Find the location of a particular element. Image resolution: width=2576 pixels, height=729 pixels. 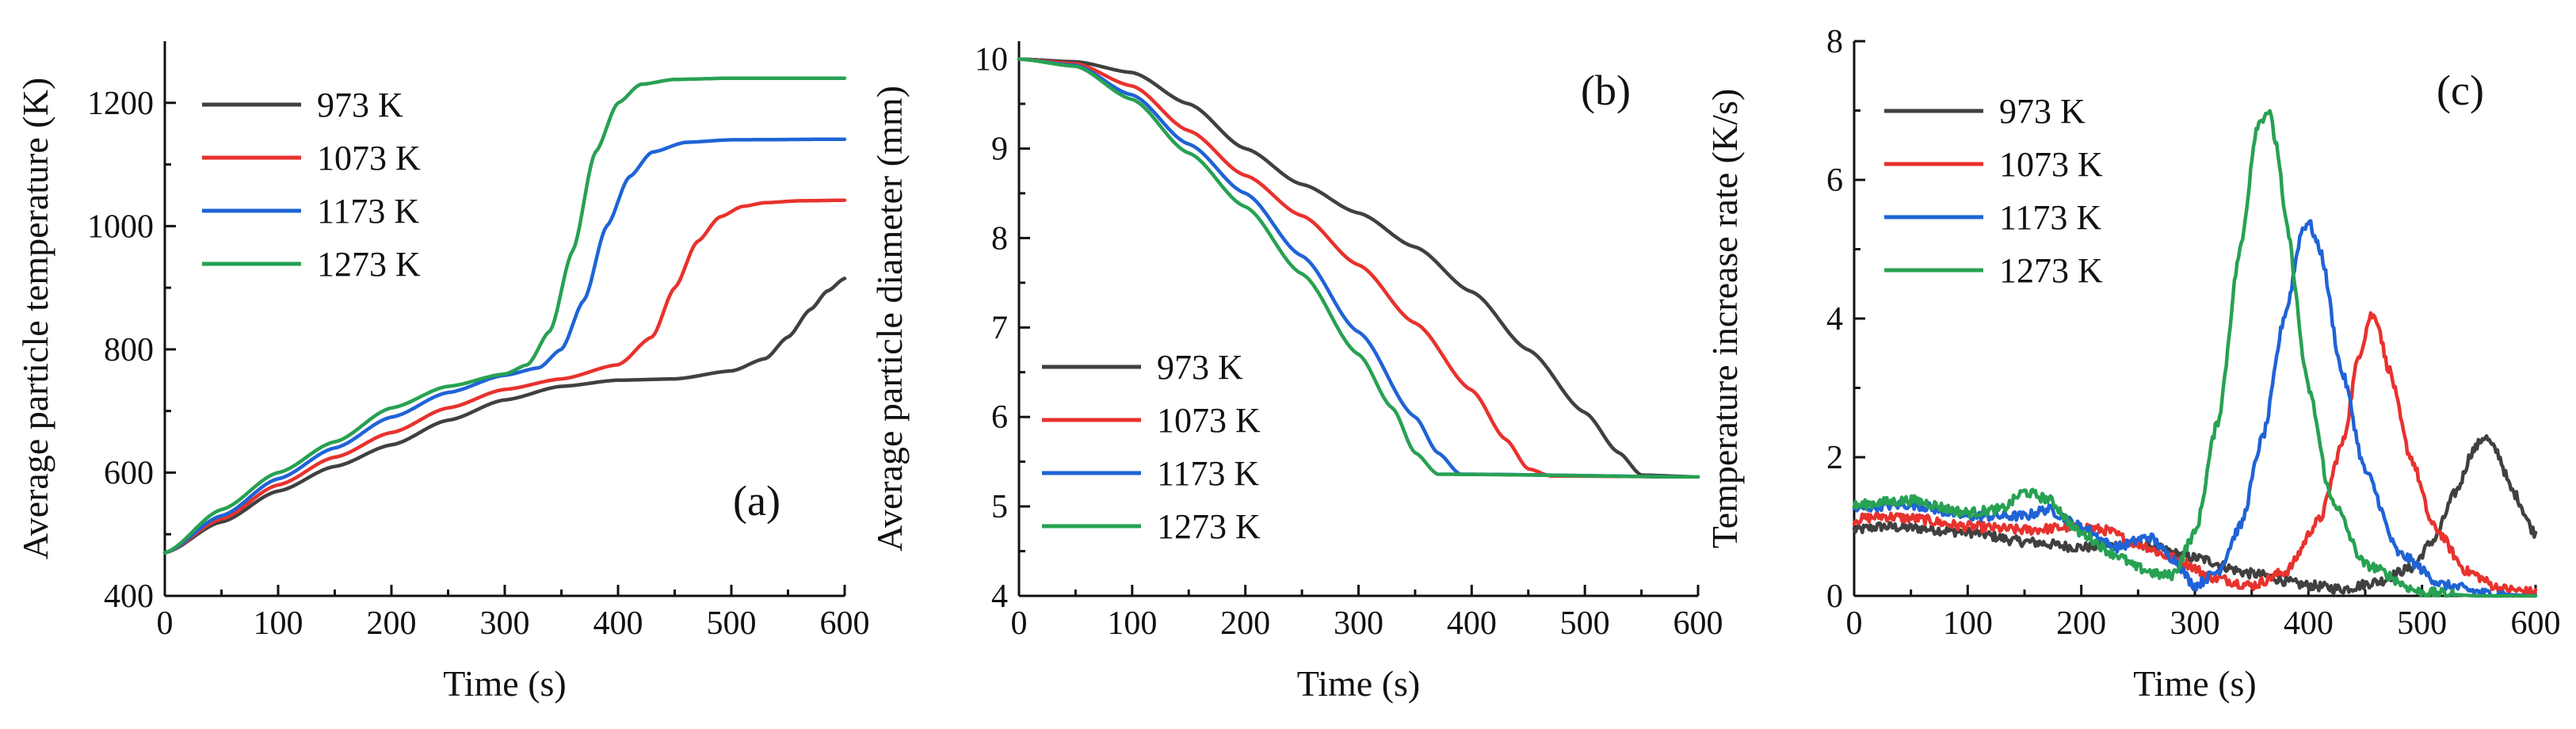

panel-a-x-tick-label: 300 is located at coordinates (505, 623).